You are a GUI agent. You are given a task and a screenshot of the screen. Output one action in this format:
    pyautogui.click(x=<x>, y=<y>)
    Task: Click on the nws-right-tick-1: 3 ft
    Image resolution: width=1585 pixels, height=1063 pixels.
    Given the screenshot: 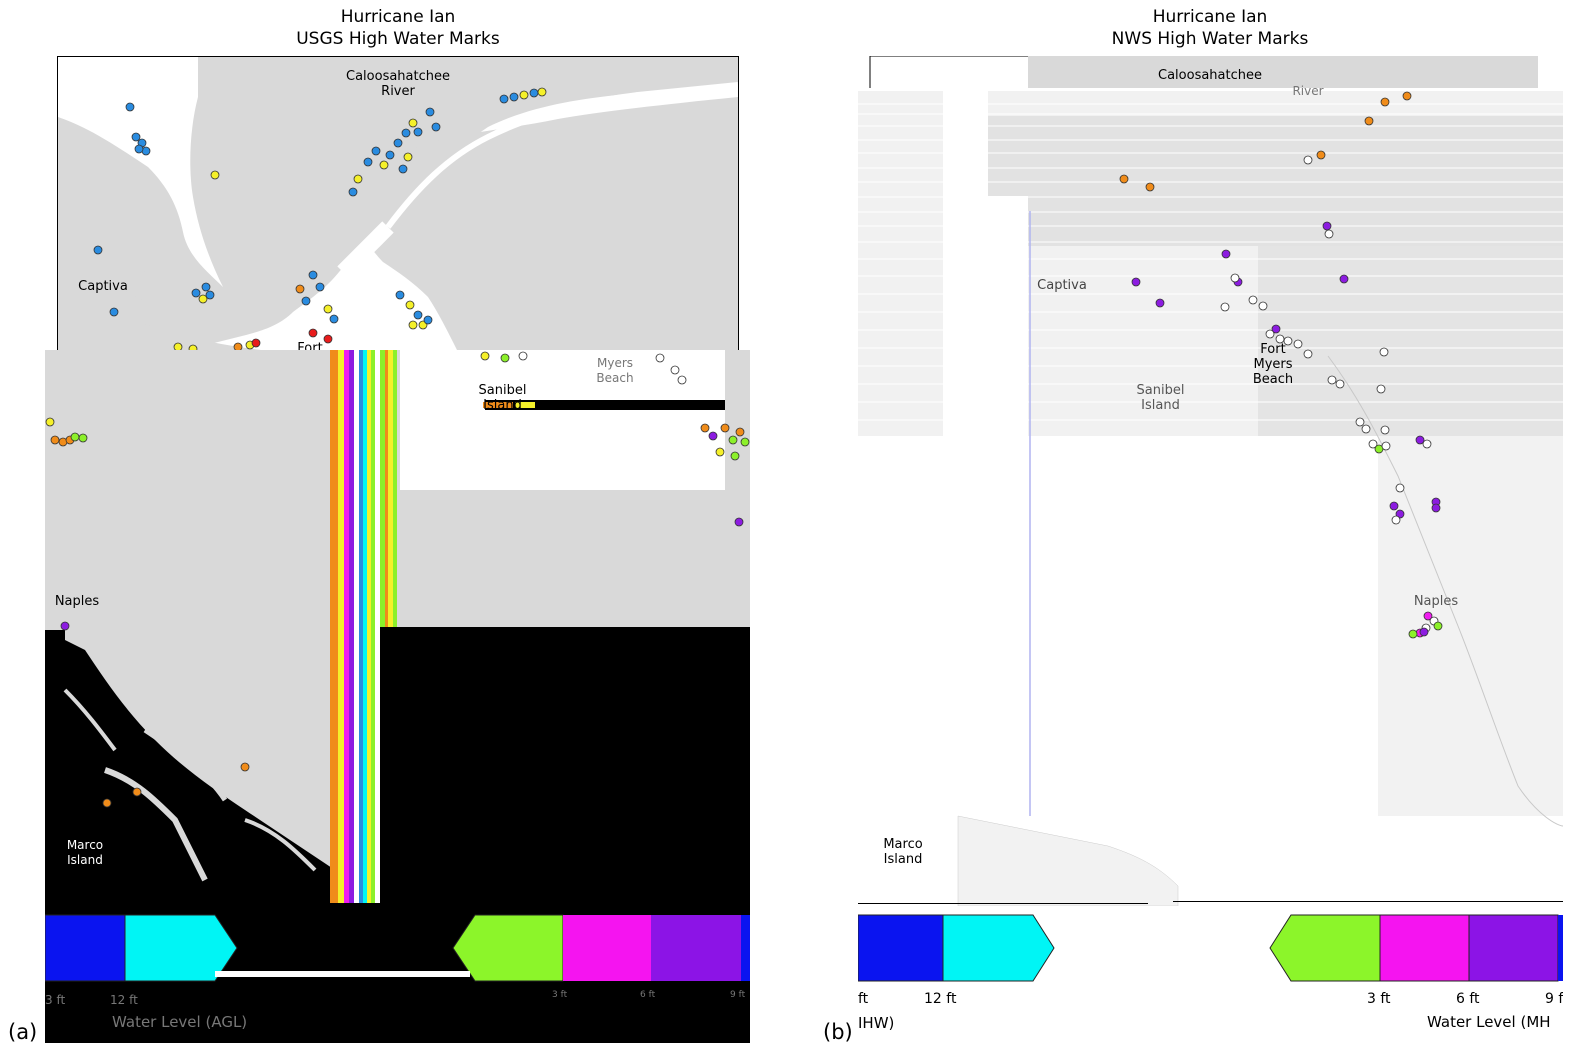 What is the action you would take?
    pyautogui.click(x=1379, y=999)
    